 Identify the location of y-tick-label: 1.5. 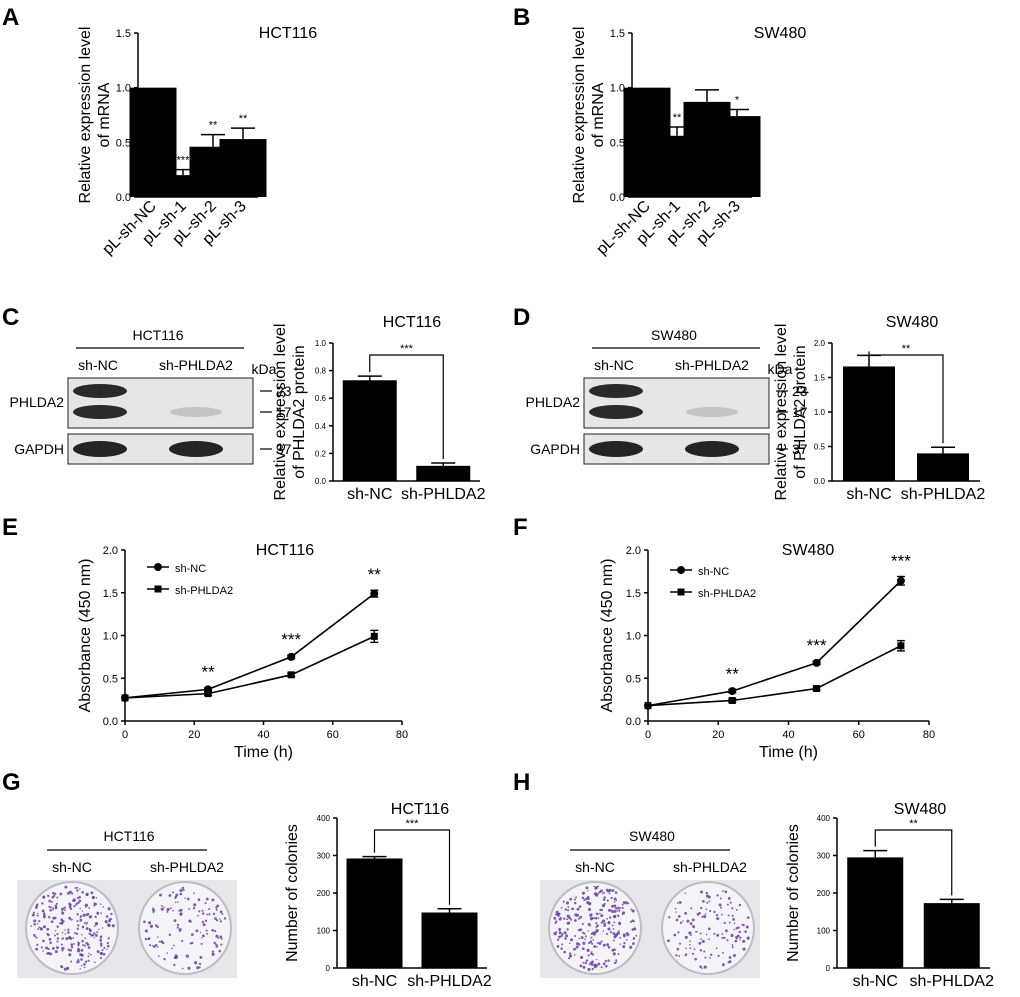
(633, 594).